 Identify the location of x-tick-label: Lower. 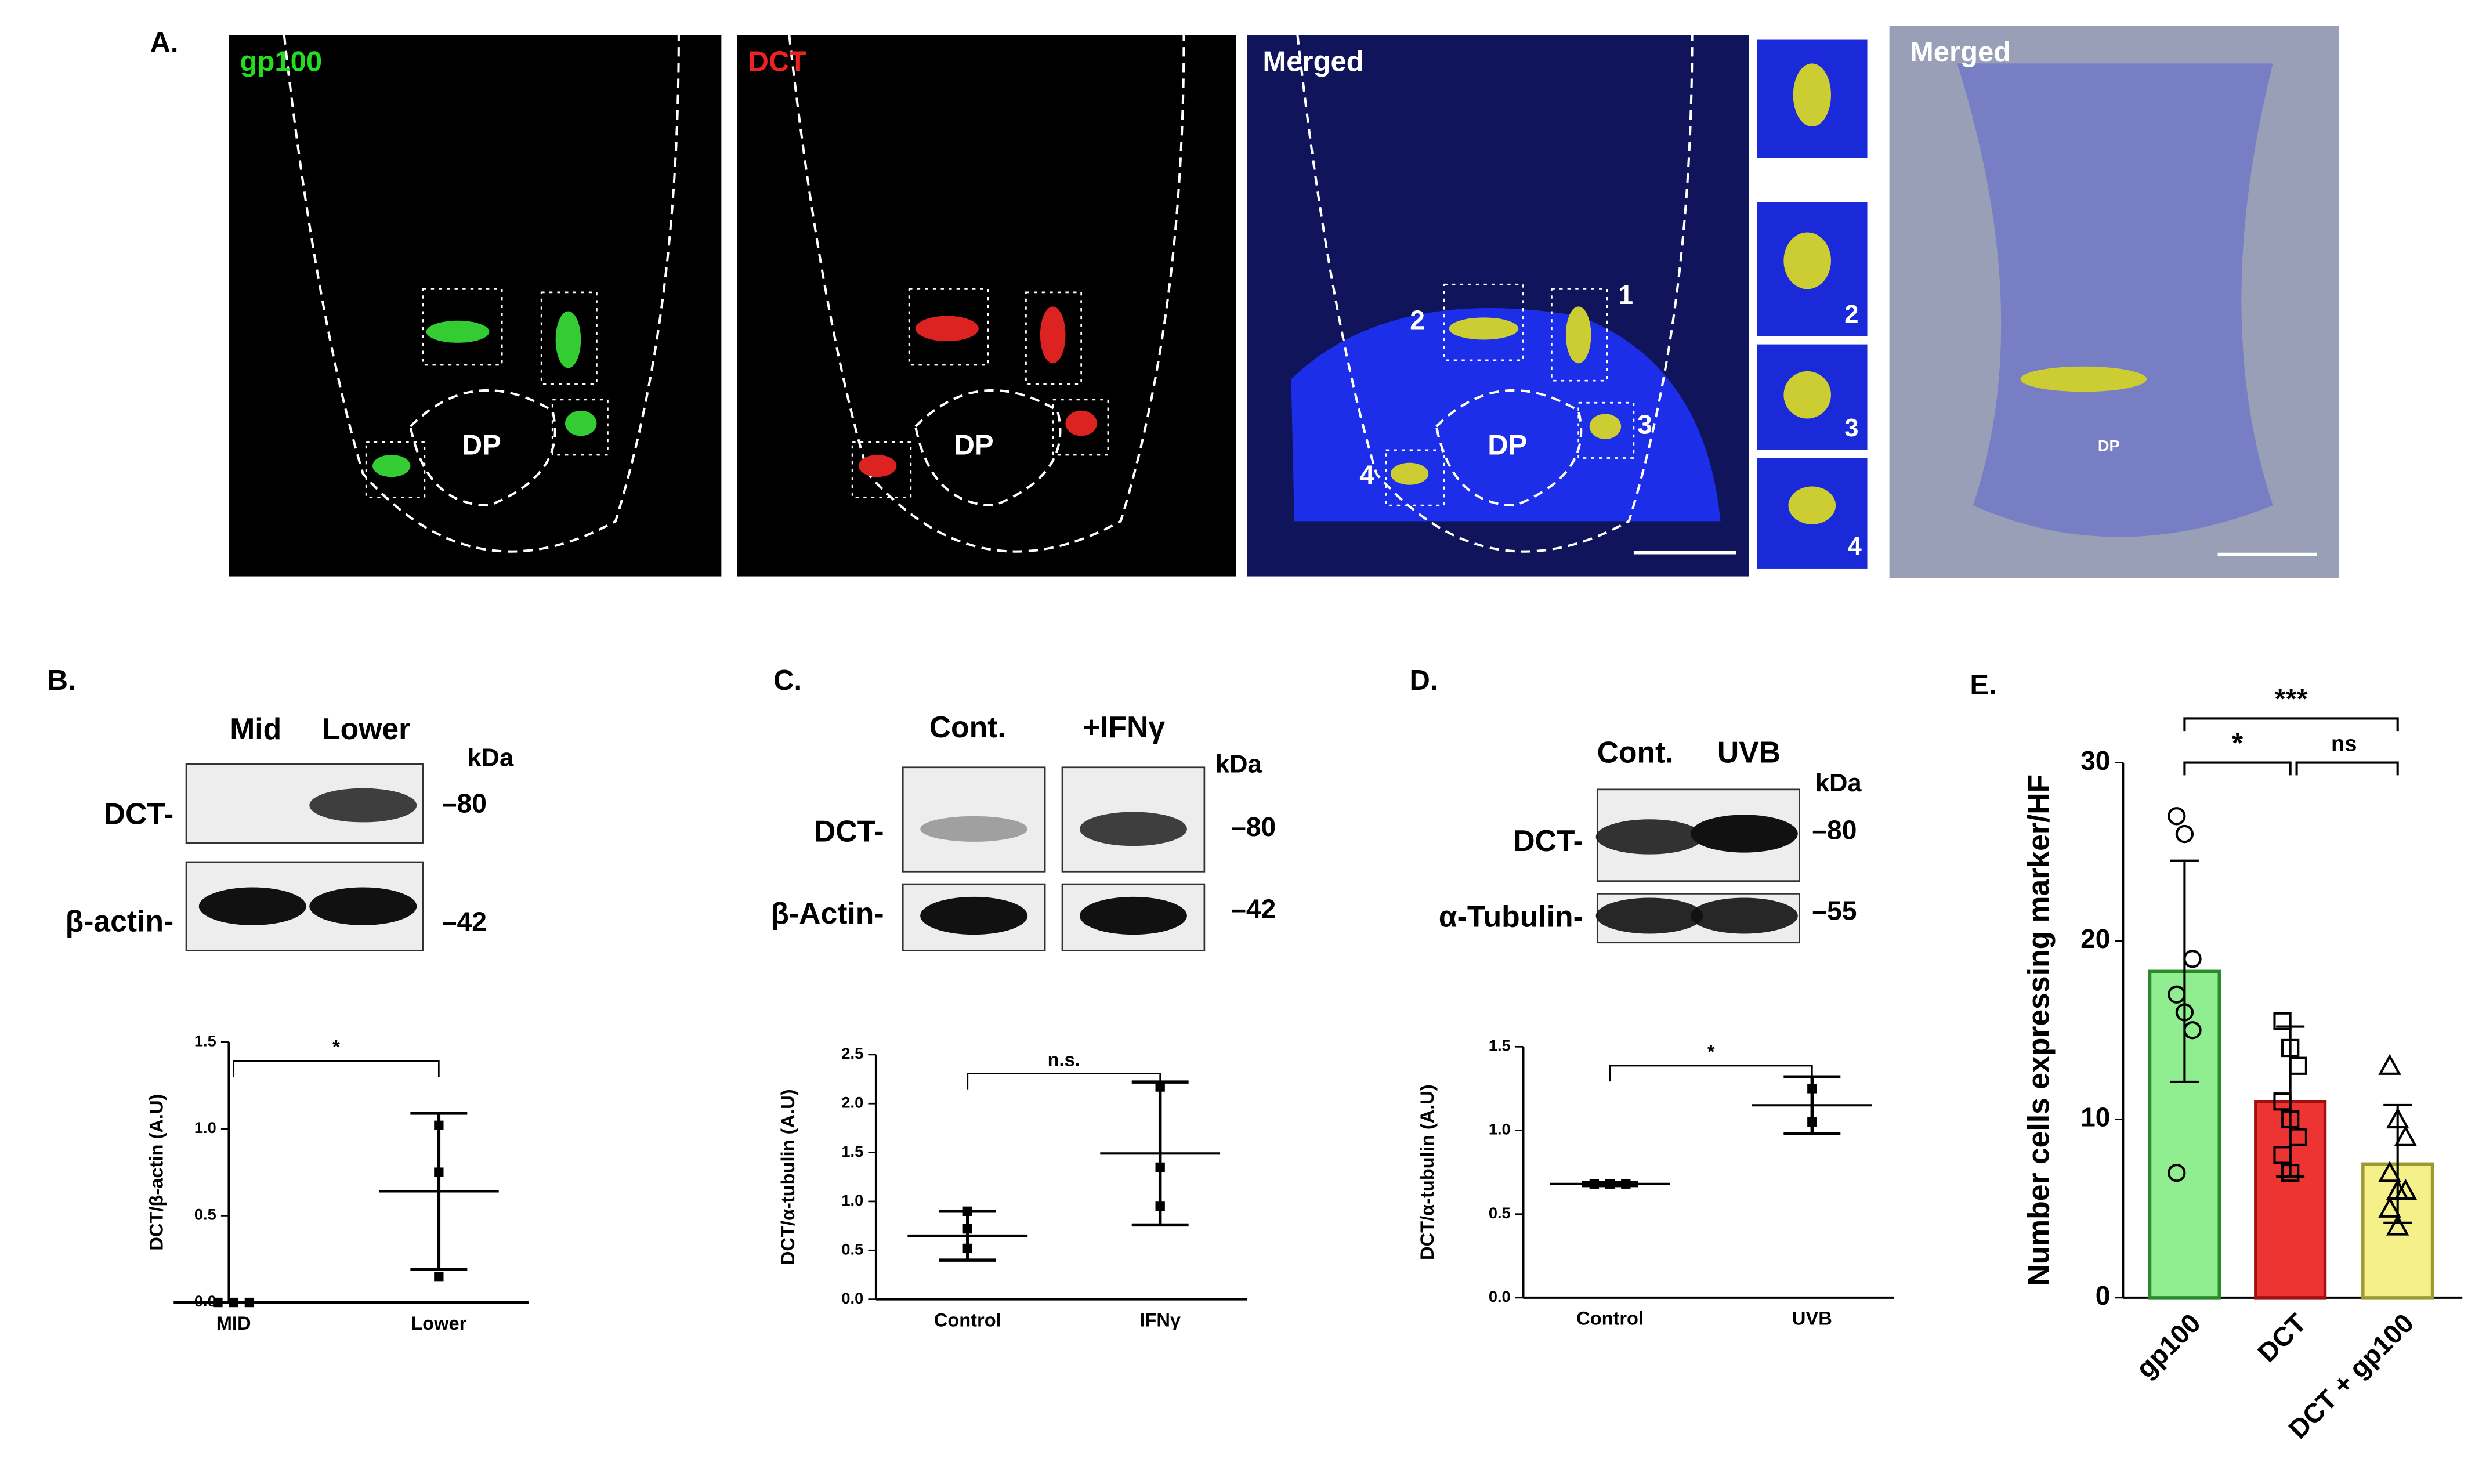
(439, 1323).